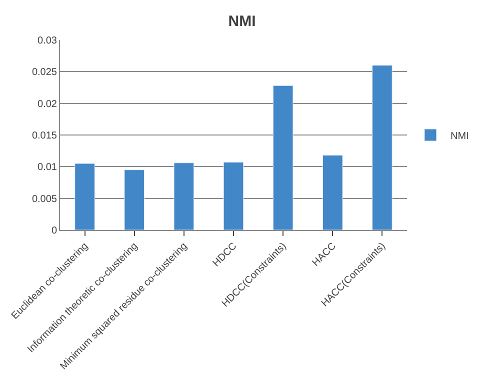  I want to click on y-tick-label: 0.03, so click(48, 41).